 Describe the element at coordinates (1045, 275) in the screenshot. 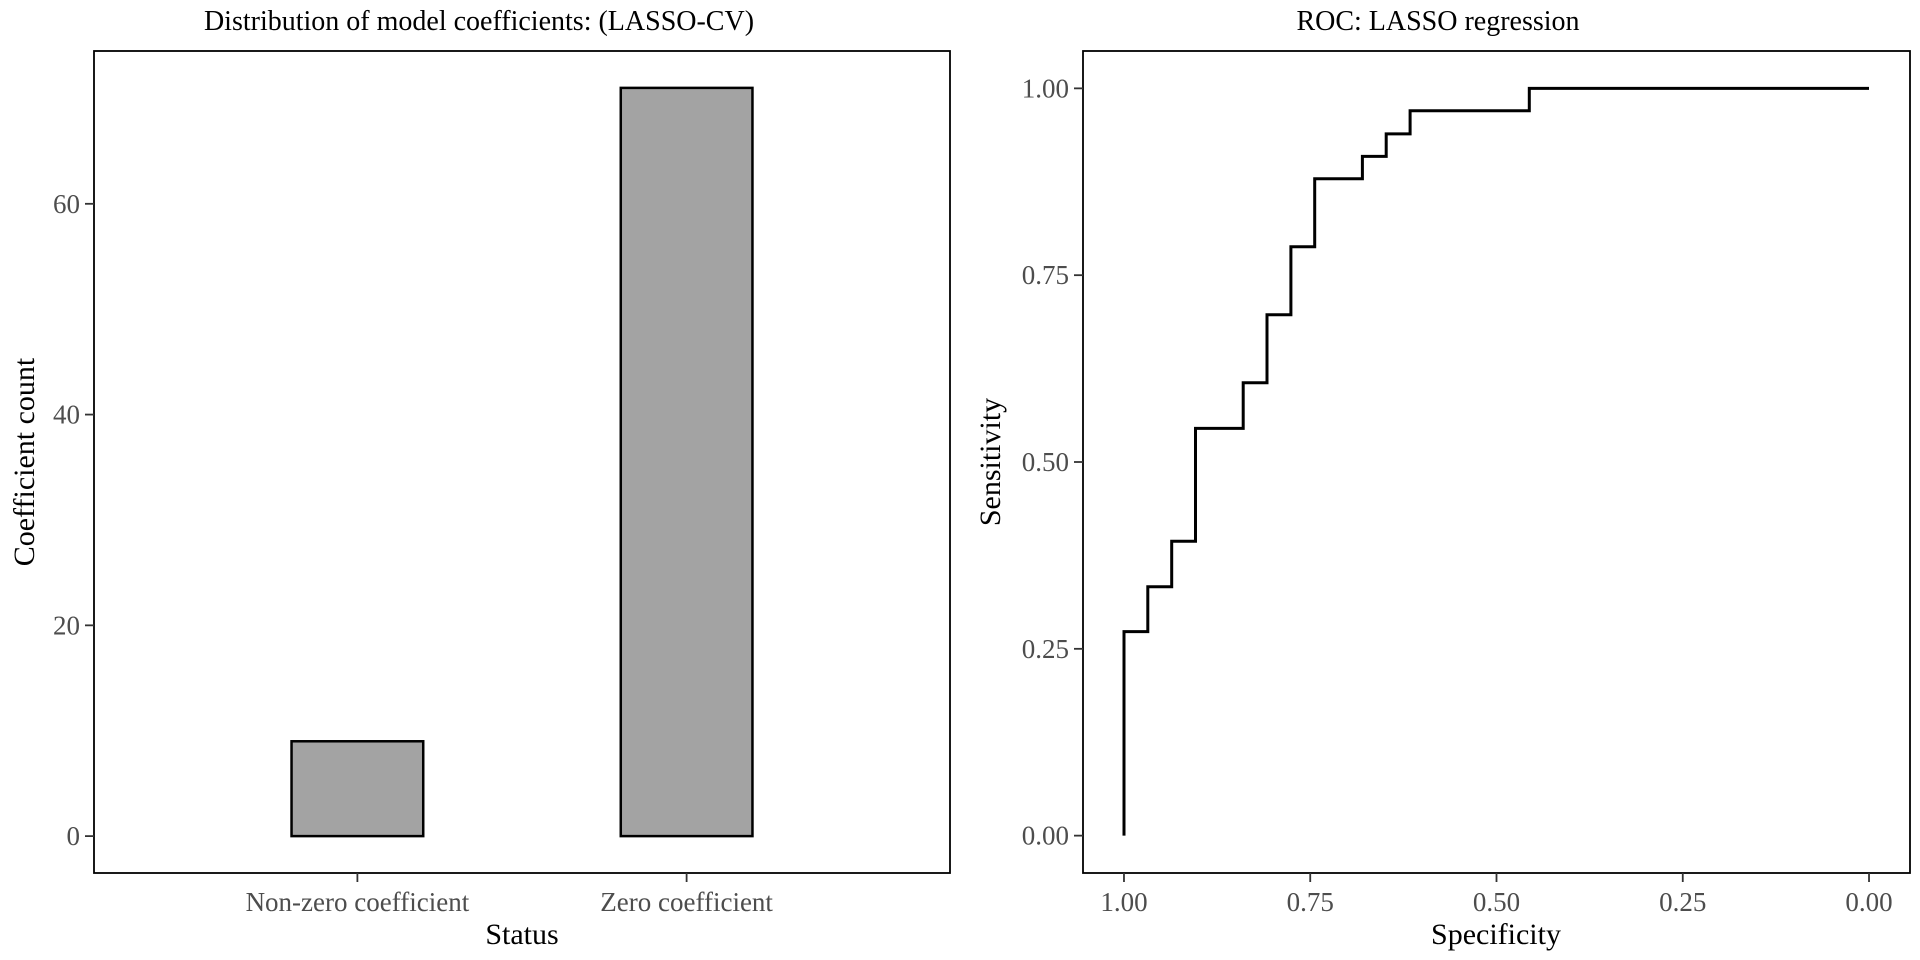

I see `y-tick-label: 0.75` at that location.